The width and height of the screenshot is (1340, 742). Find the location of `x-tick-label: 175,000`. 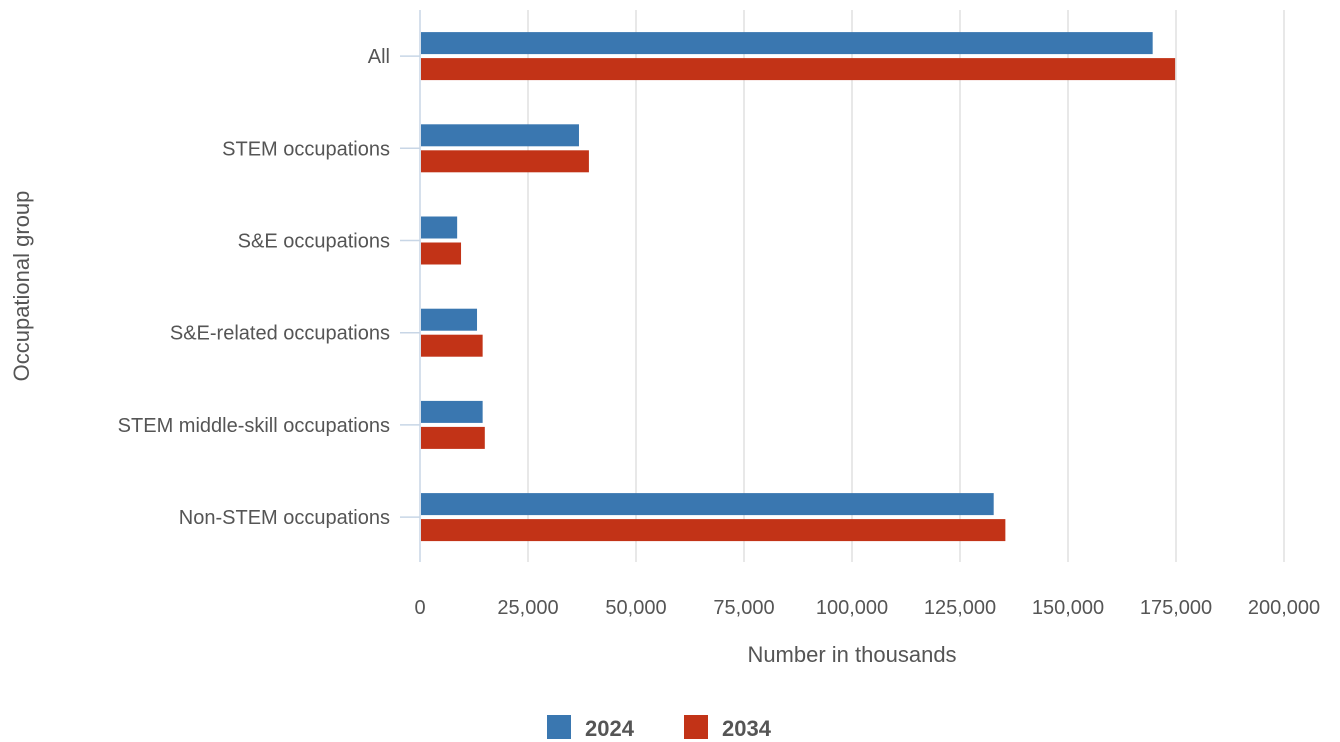

x-tick-label: 175,000 is located at coordinates (1176, 608).